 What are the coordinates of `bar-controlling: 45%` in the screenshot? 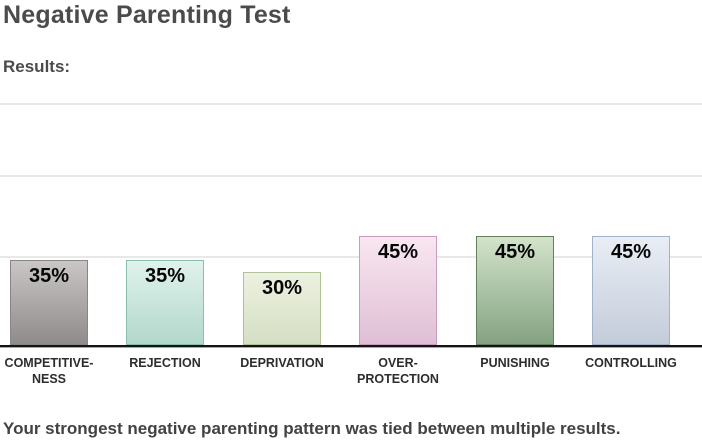 It's located at (631, 290).